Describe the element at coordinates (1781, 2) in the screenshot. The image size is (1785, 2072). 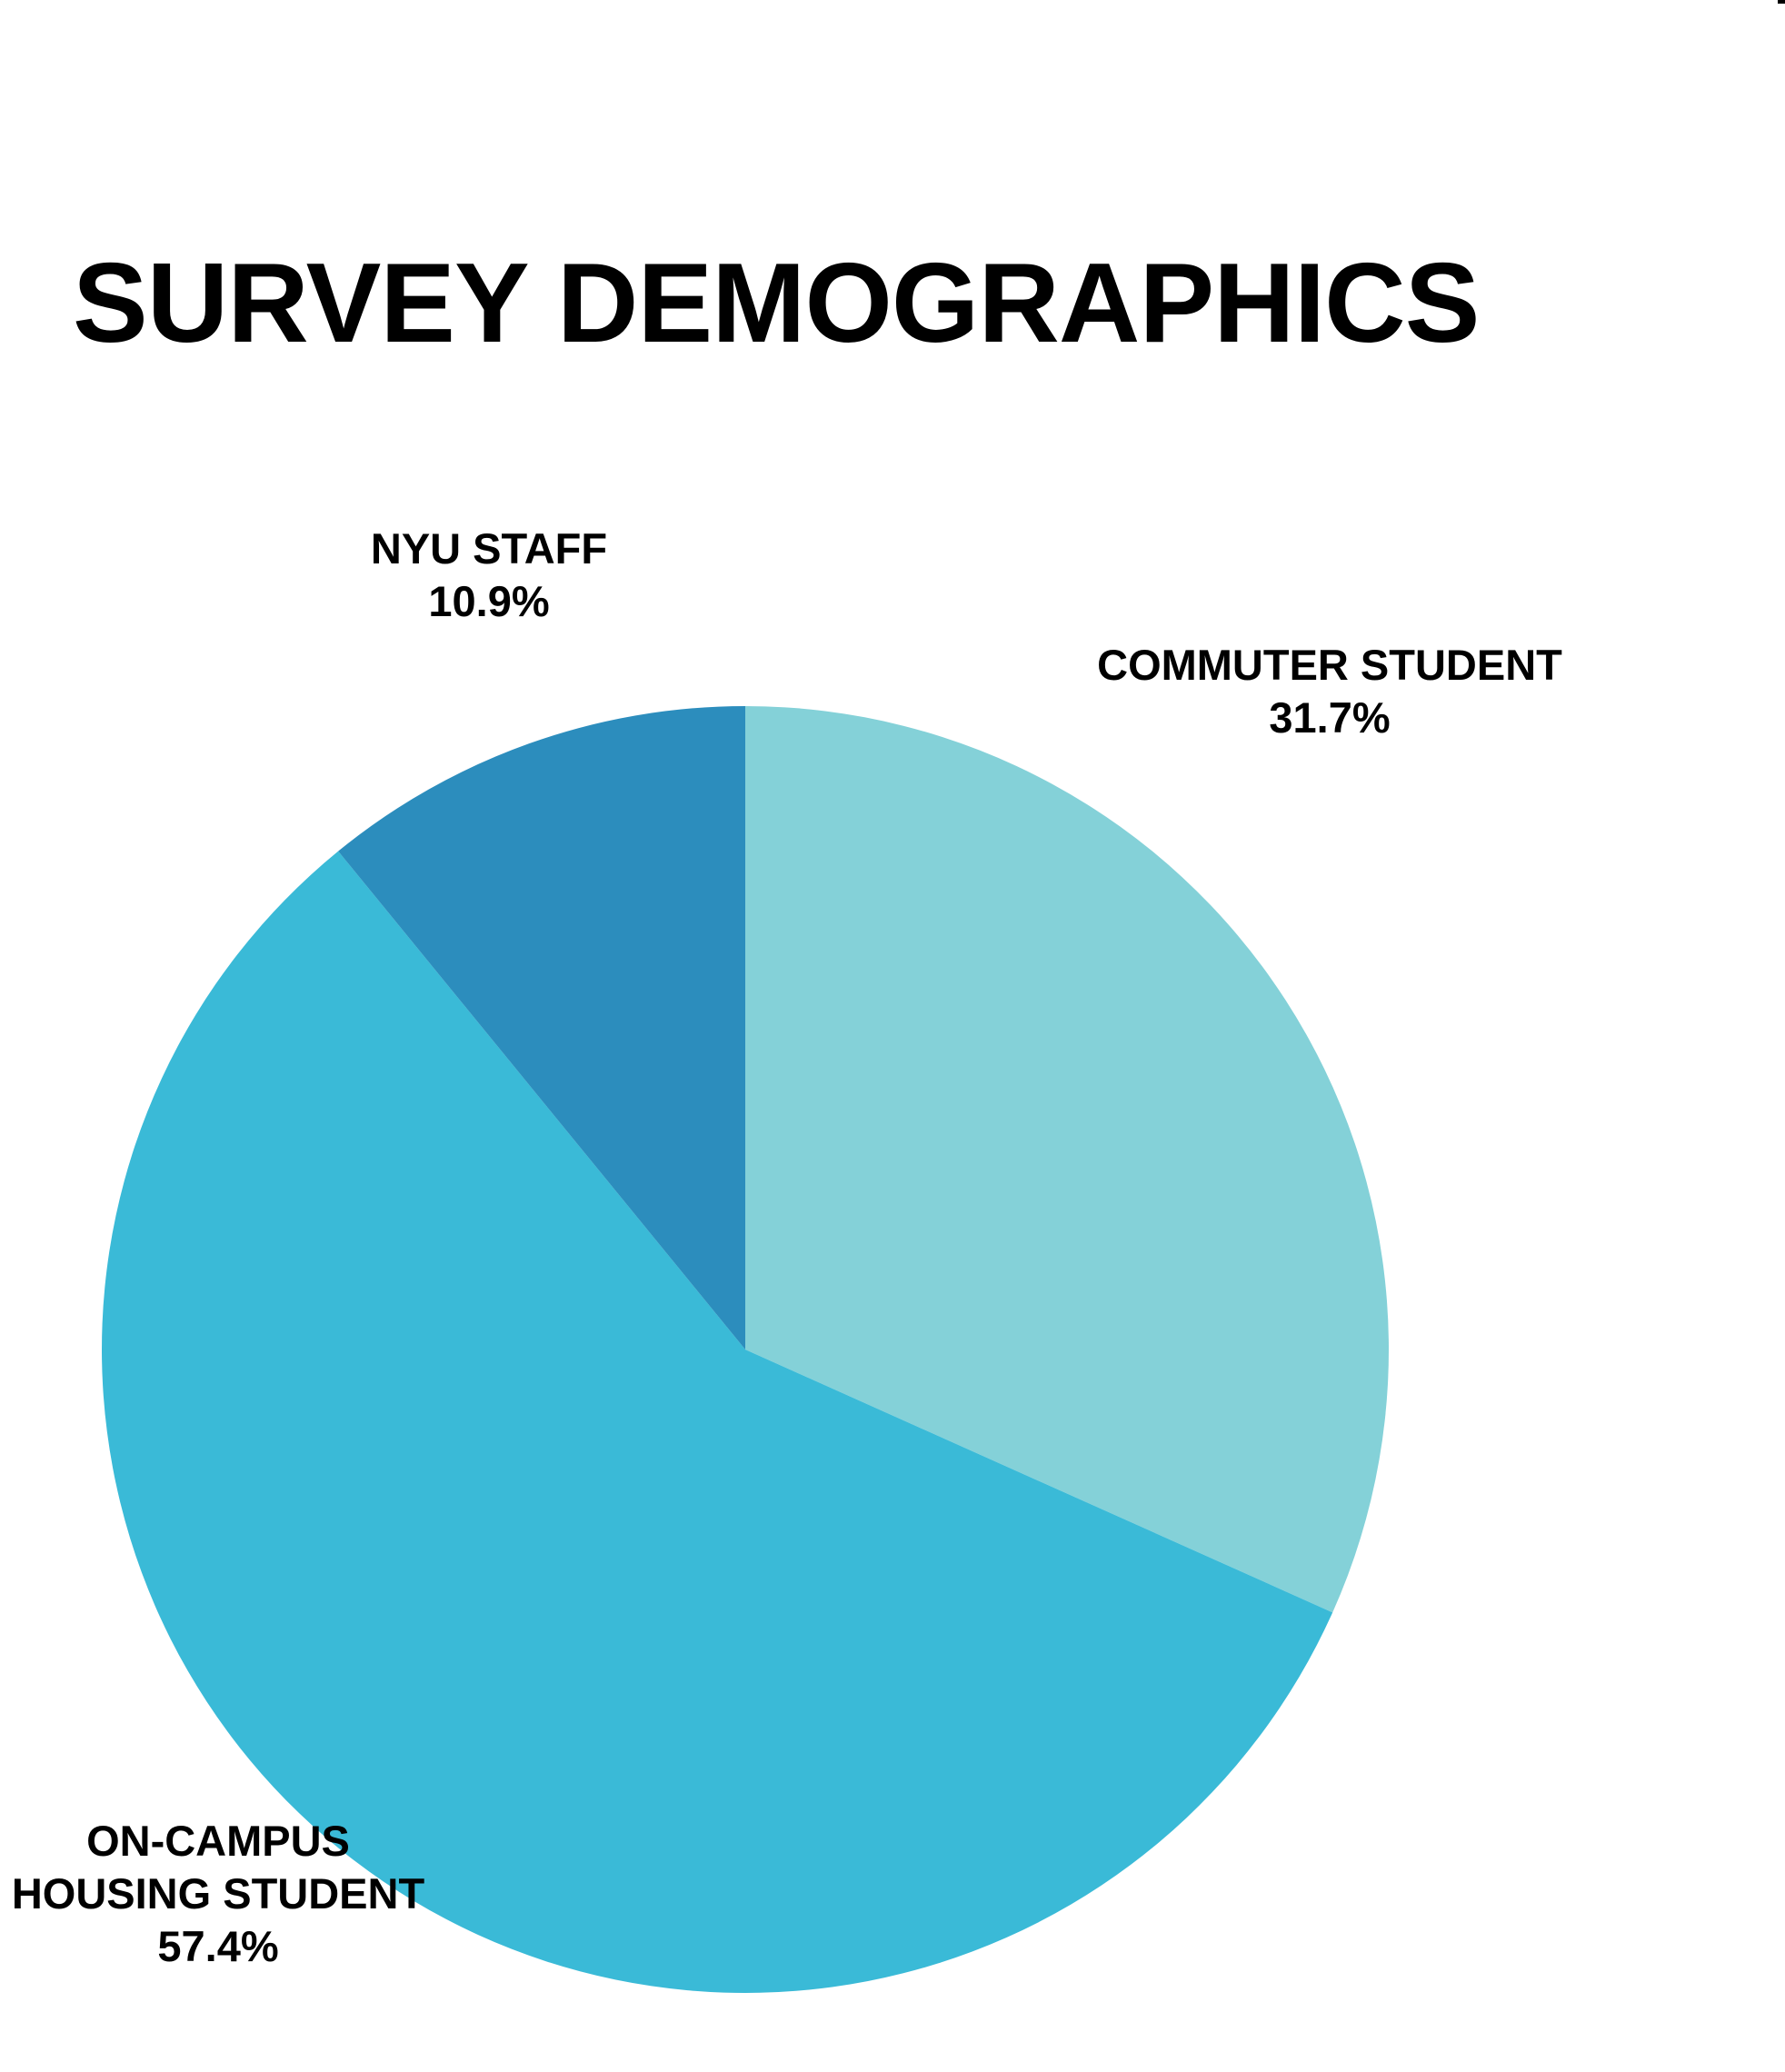
I see `corner-mark` at that location.